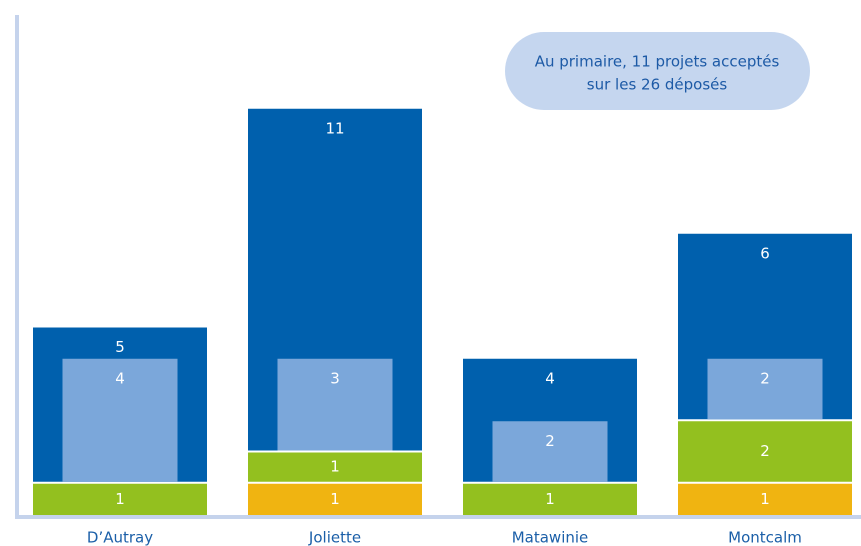  I want to click on x-tick-label: Matawinie, so click(550, 537).